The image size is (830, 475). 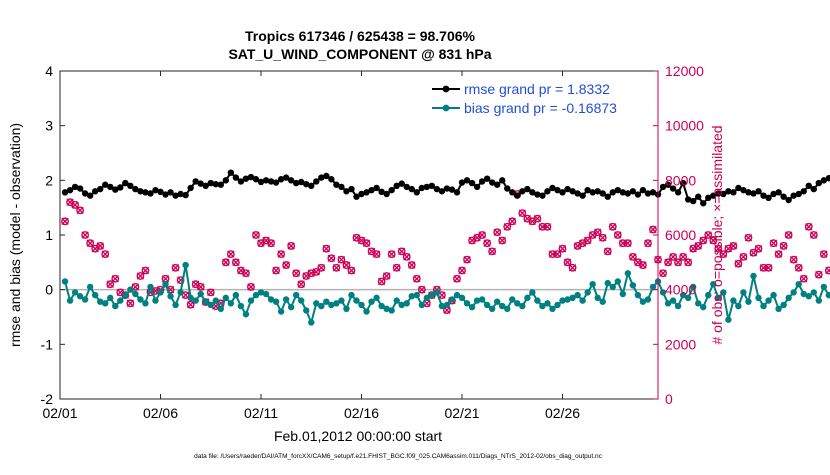 I want to click on legend-bias-label: bias grand pr = -0.16873, so click(x=540, y=108).